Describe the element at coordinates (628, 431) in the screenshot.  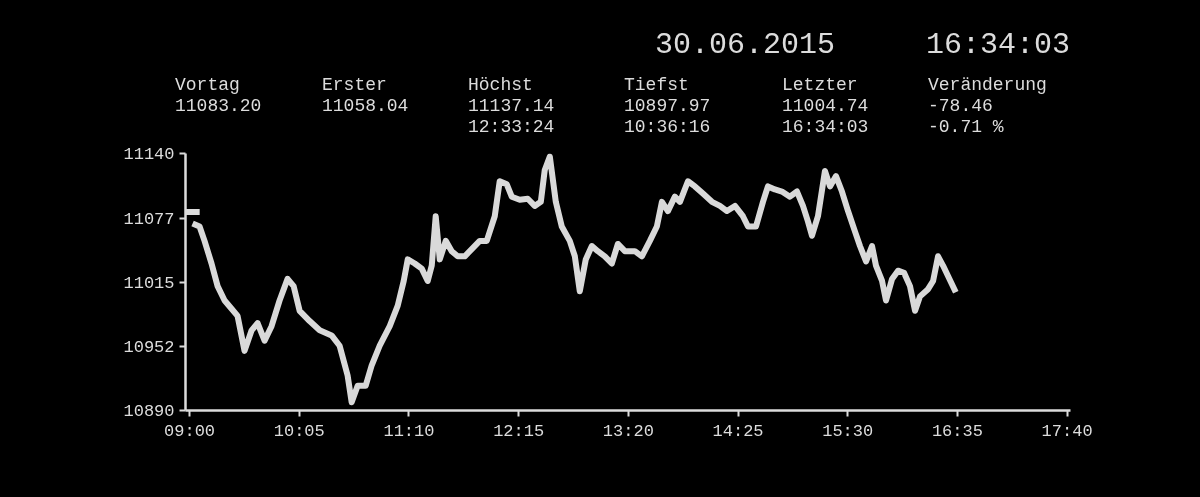
I see `x-tick-label: 13:20` at that location.